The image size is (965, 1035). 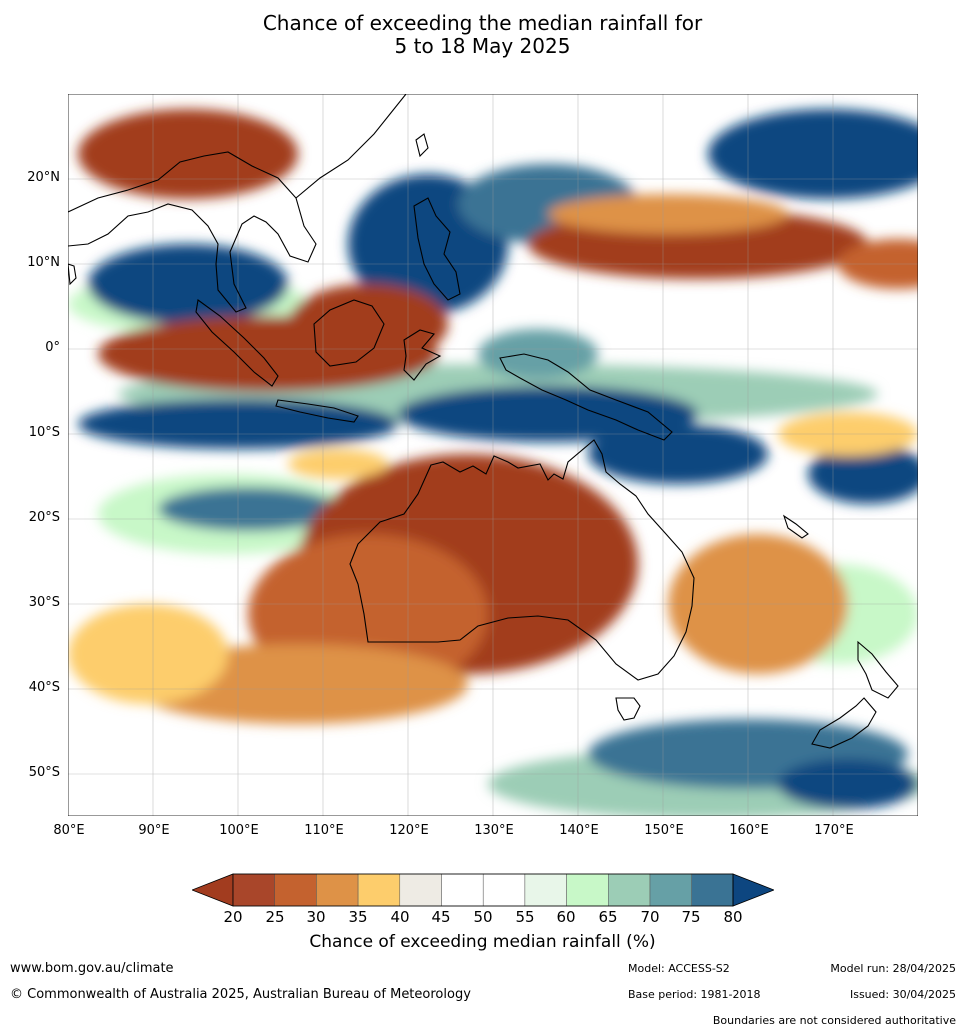 What do you see at coordinates (525, 917) in the screenshot?
I see `colorbar-tick-55: 55` at bounding box center [525, 917].